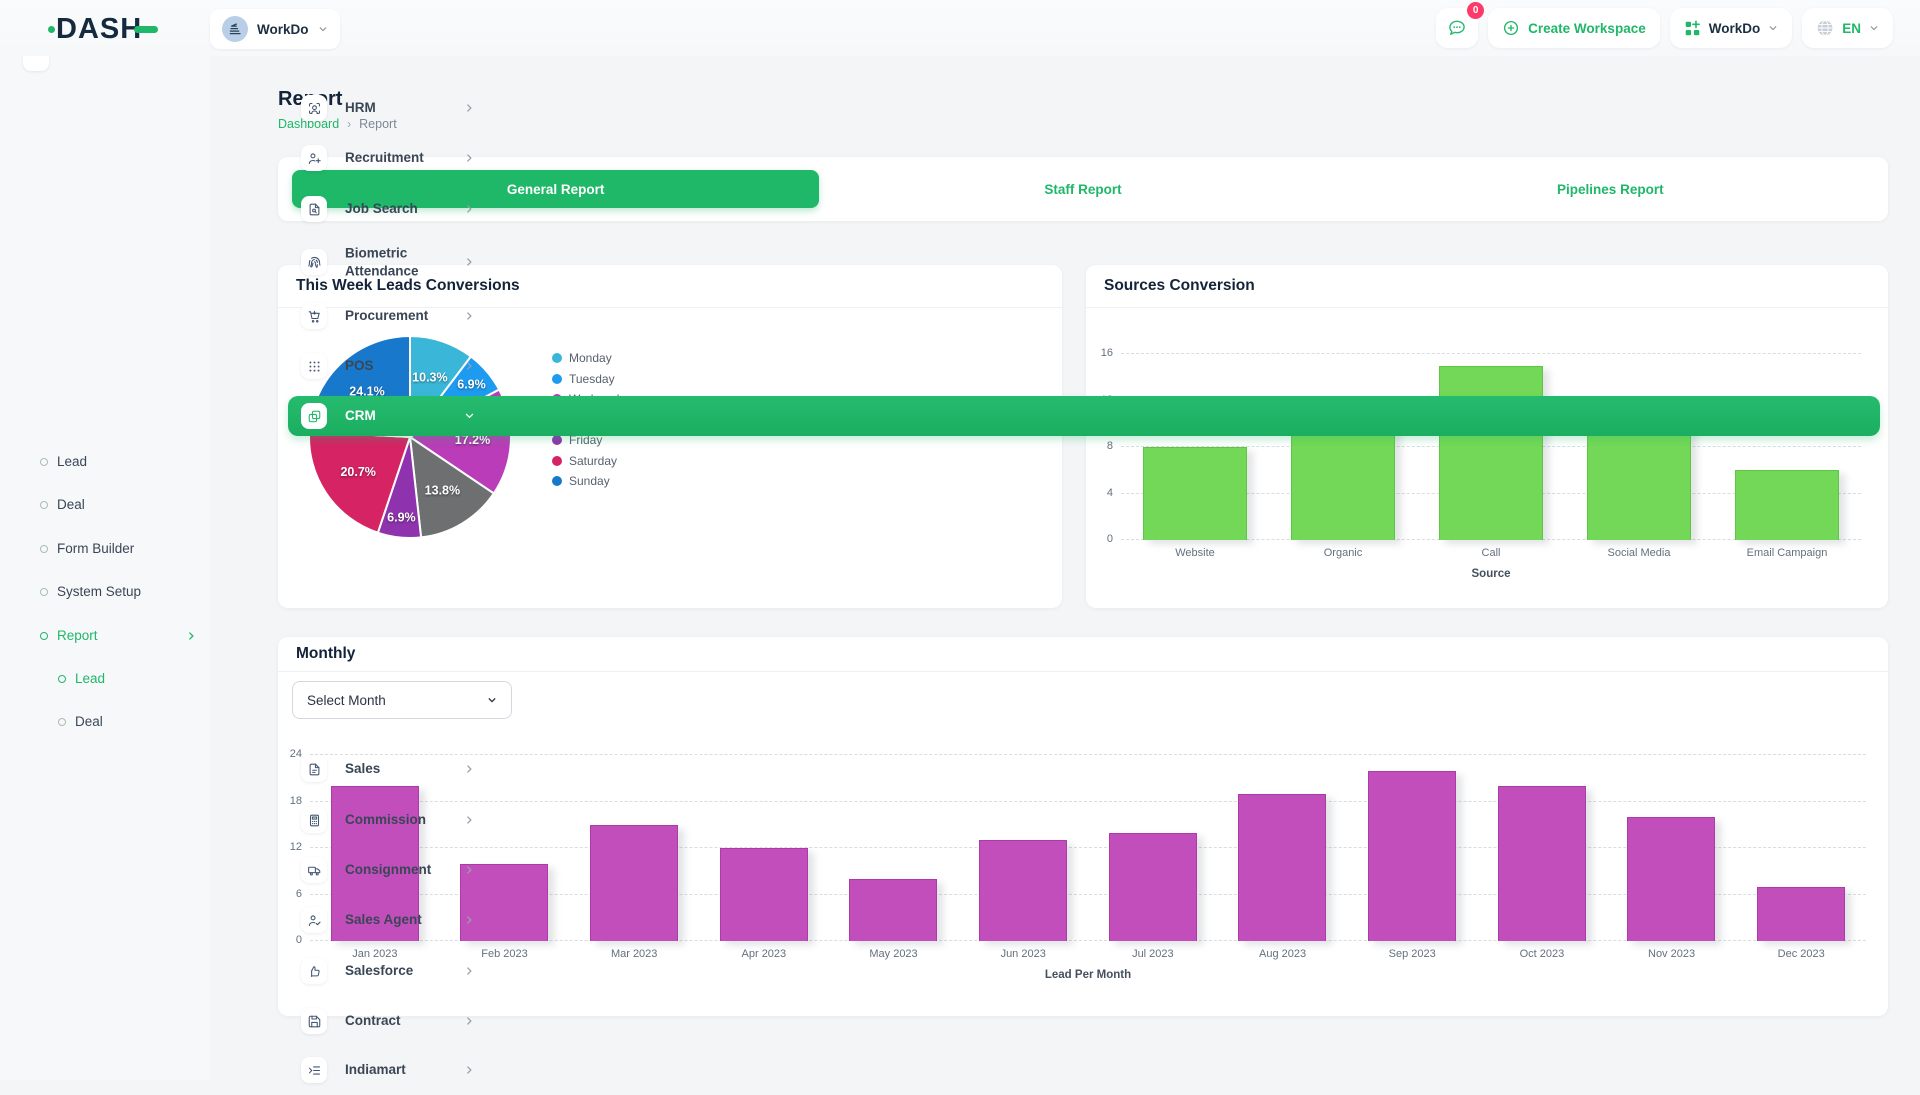 This screenshot has width=1920, height=1095. I want to click on bar-jun-2023, so click(1023, 890).